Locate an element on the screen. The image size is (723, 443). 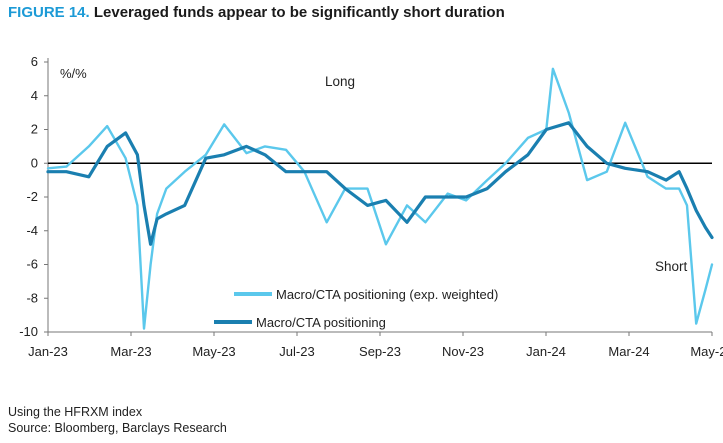
x-tick-label: May-23 is located at coordinates (213, 351).